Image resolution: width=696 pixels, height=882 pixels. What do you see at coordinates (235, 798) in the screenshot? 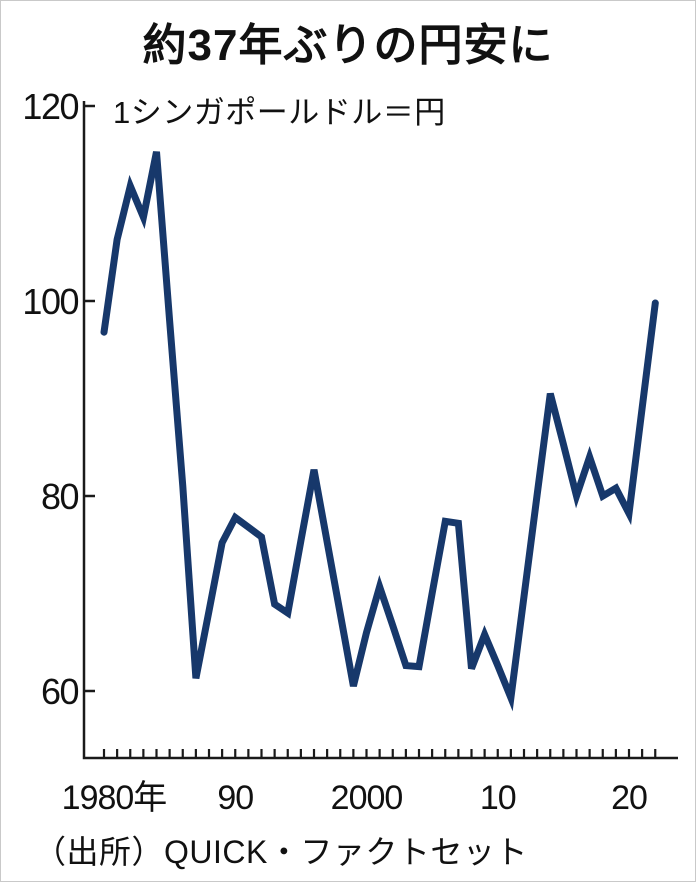
I see `x-tick-label: 90` at bounding box center [235, 798].